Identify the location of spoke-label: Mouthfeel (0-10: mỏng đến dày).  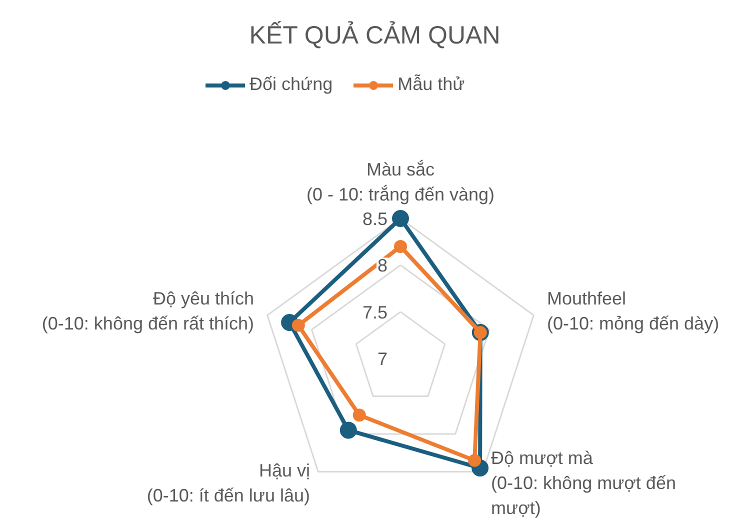
(633, 311).